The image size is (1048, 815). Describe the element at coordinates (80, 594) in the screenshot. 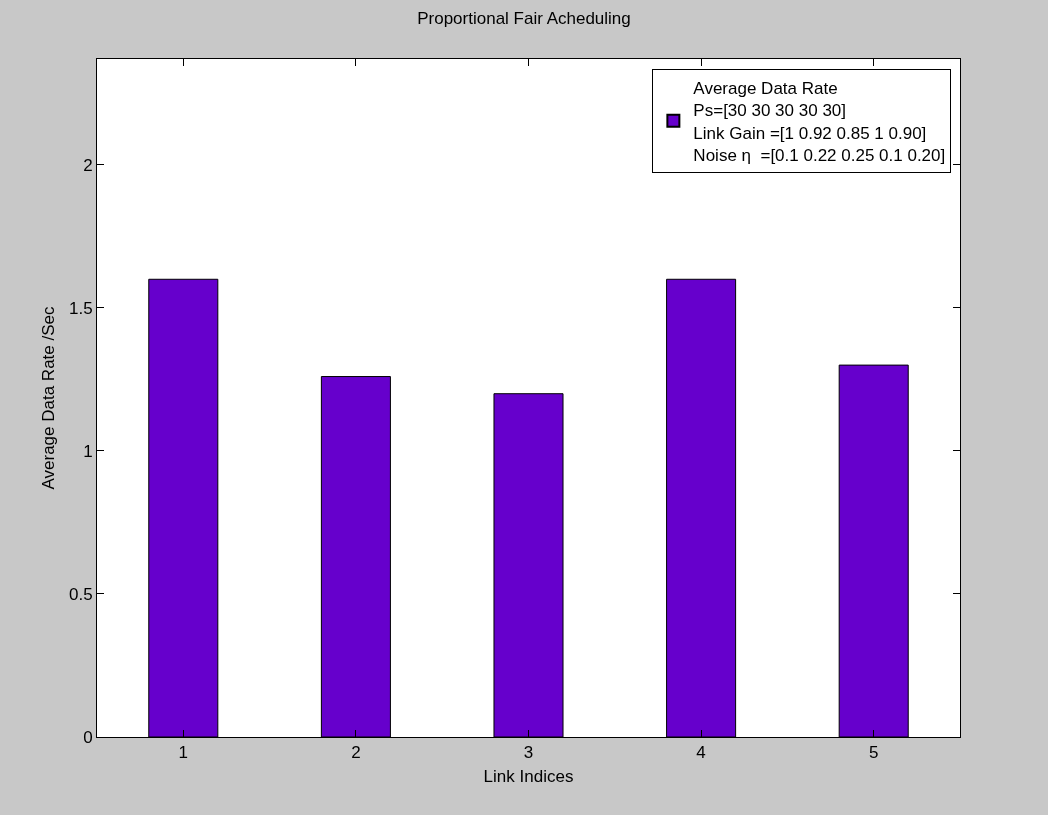

I see `y-tick-label: 0.5` at that location.